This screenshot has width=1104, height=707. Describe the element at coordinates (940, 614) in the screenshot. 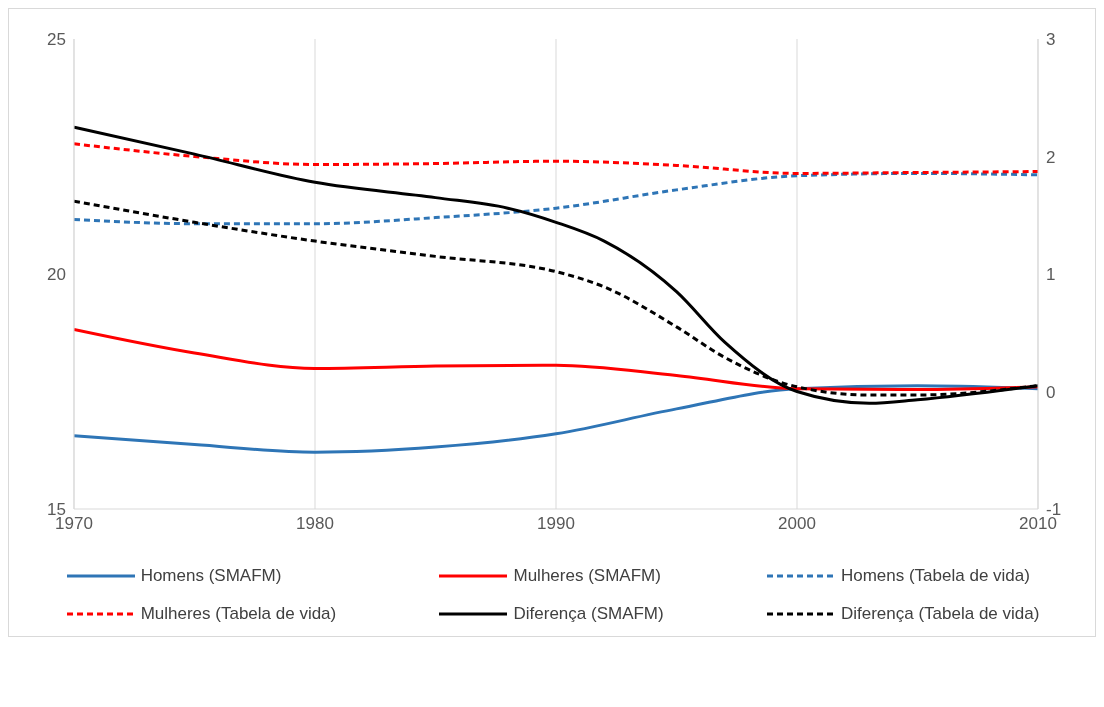

I see `legend-label: Diferença (Tabela de vida)` at that location.